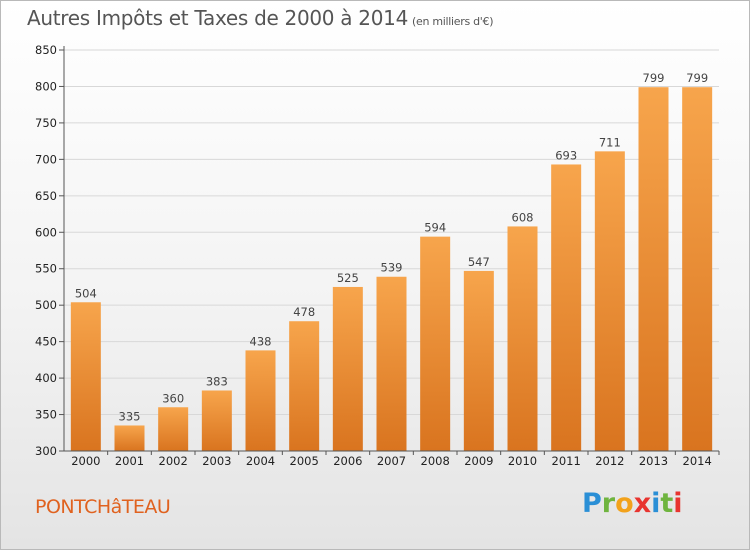  I want to click on data-label: 504, so click(86, 293).